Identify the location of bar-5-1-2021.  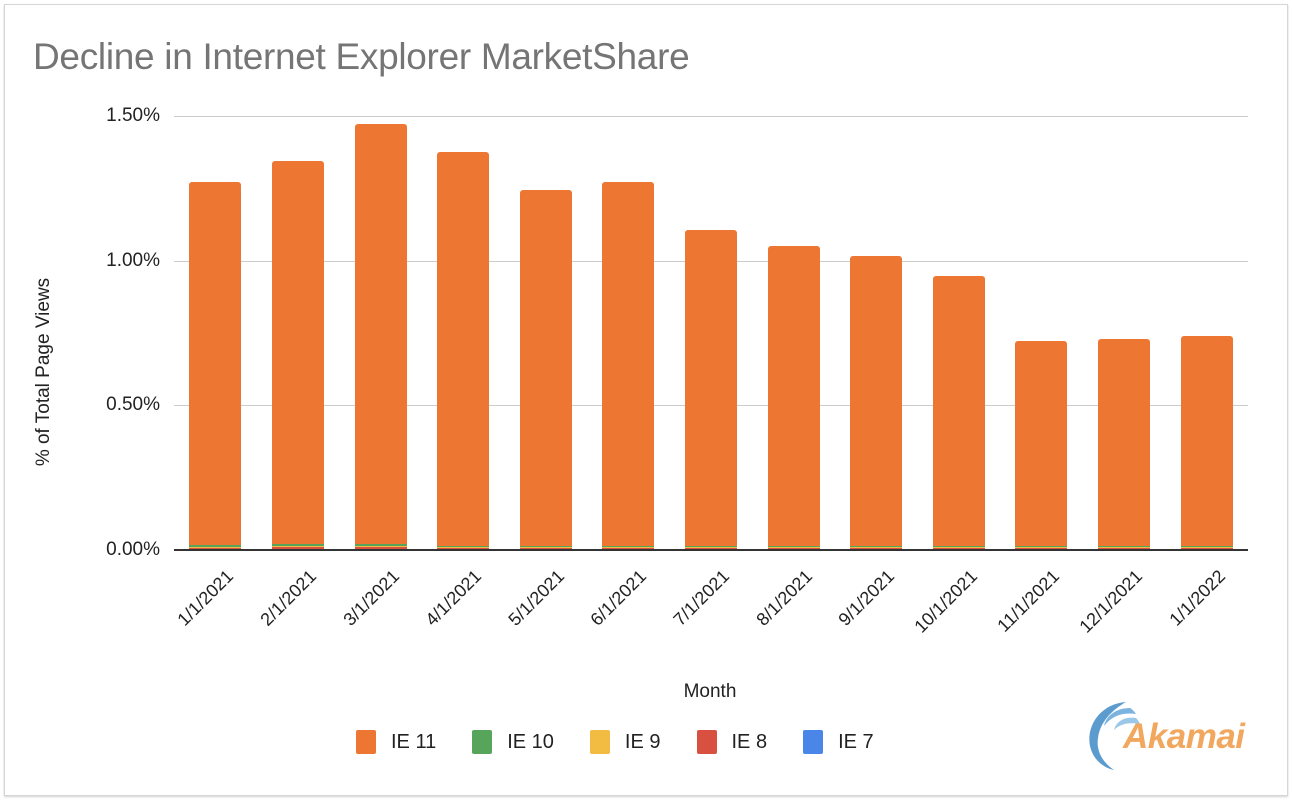
(545, 369).